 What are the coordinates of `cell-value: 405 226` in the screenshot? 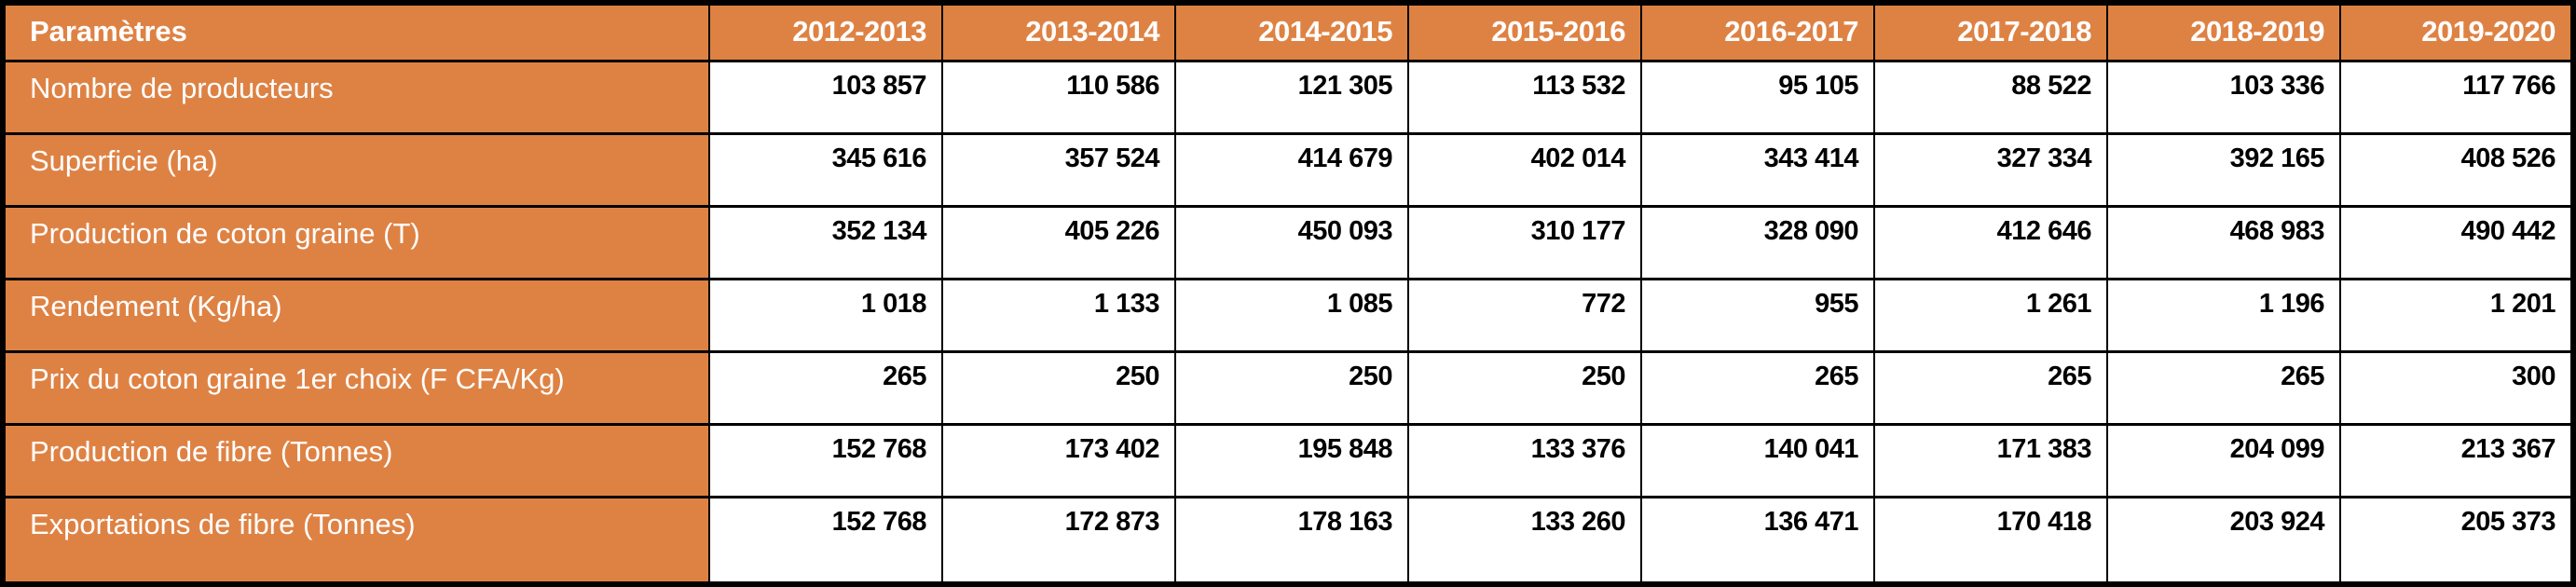 It's located at (1058, 242).